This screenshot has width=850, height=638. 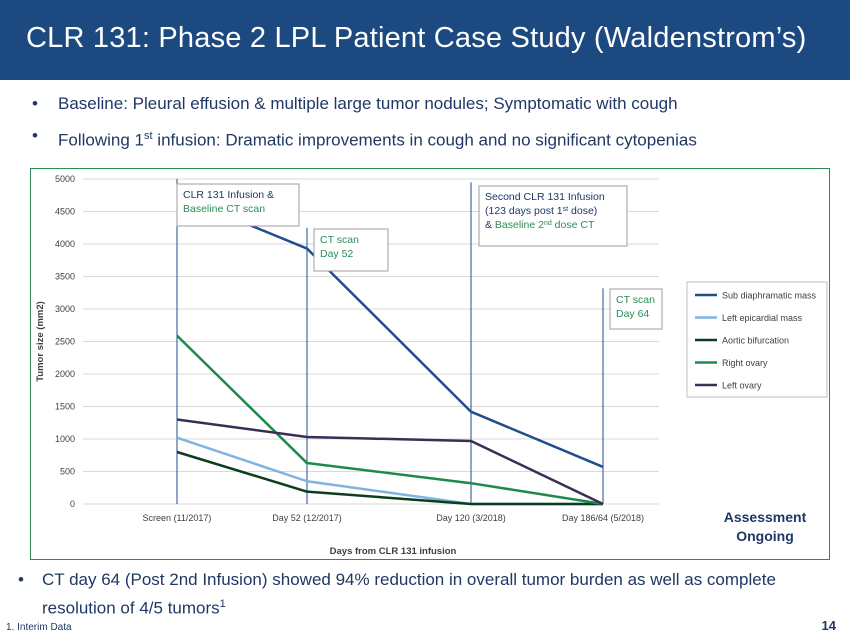 What do you see at coordinates (307, 518) in the screenshot?
I see `x-tick-label: Day 52 (12/2017)` at bounding box center [307, 518].